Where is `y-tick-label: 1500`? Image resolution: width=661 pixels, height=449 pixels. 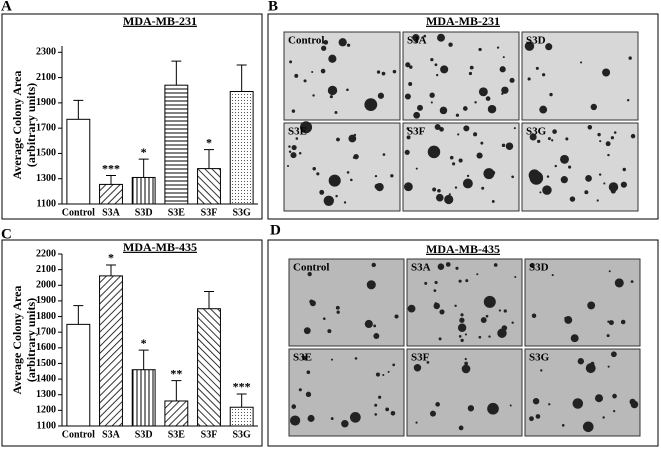 y-tick-label: 1500 is located at coordinates (46, 153).